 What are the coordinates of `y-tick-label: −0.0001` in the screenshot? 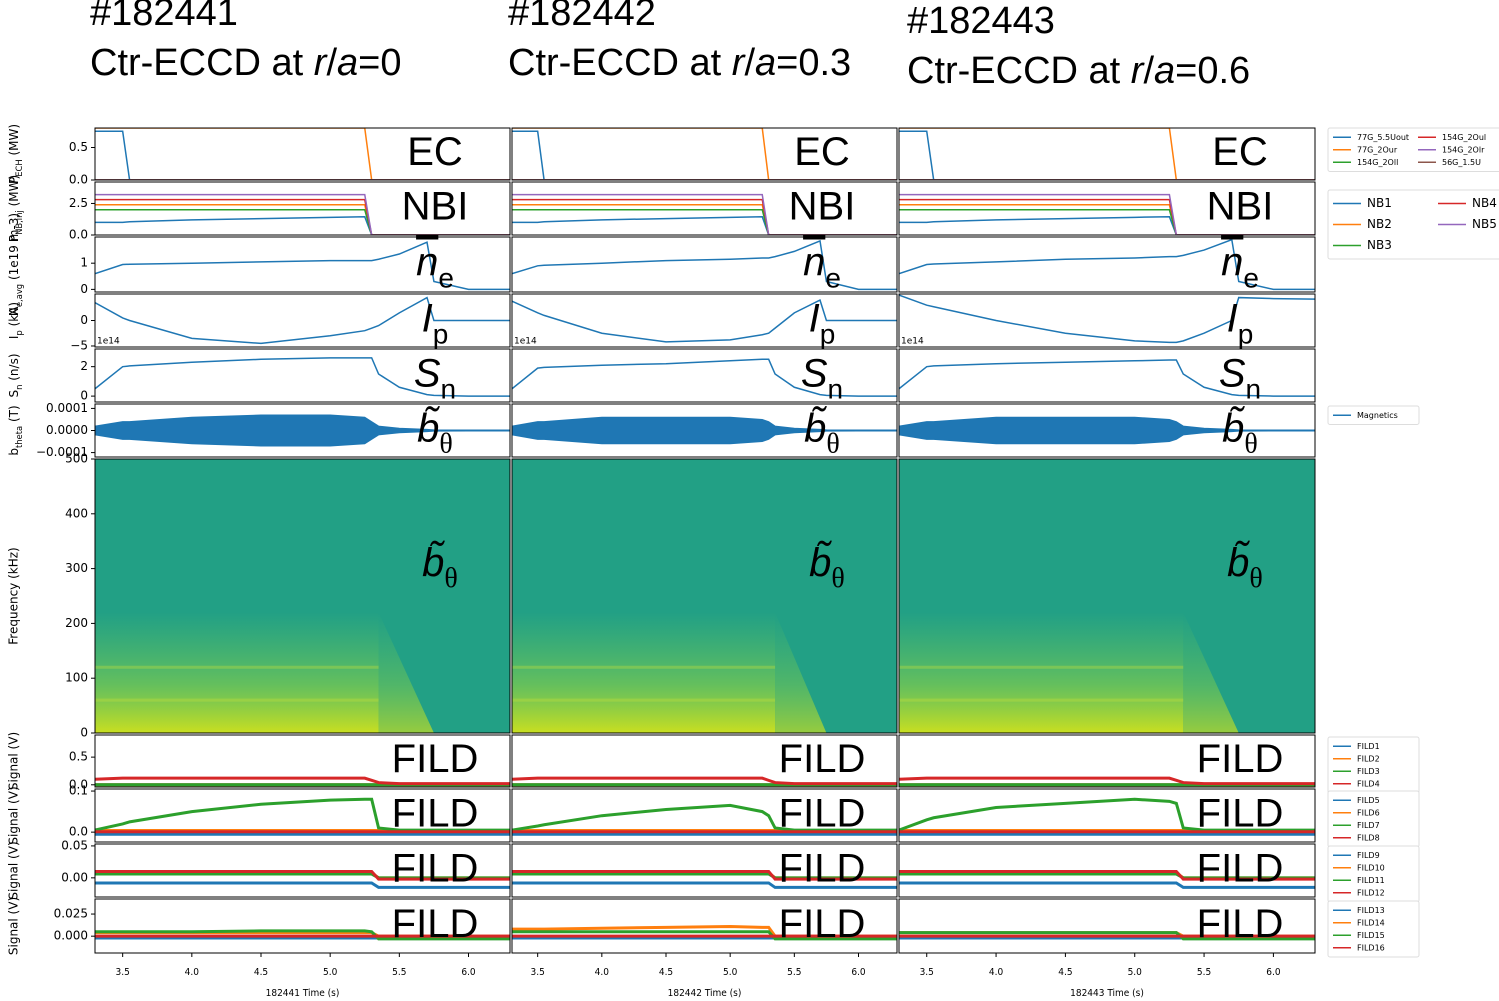 It's located at (62, 452).